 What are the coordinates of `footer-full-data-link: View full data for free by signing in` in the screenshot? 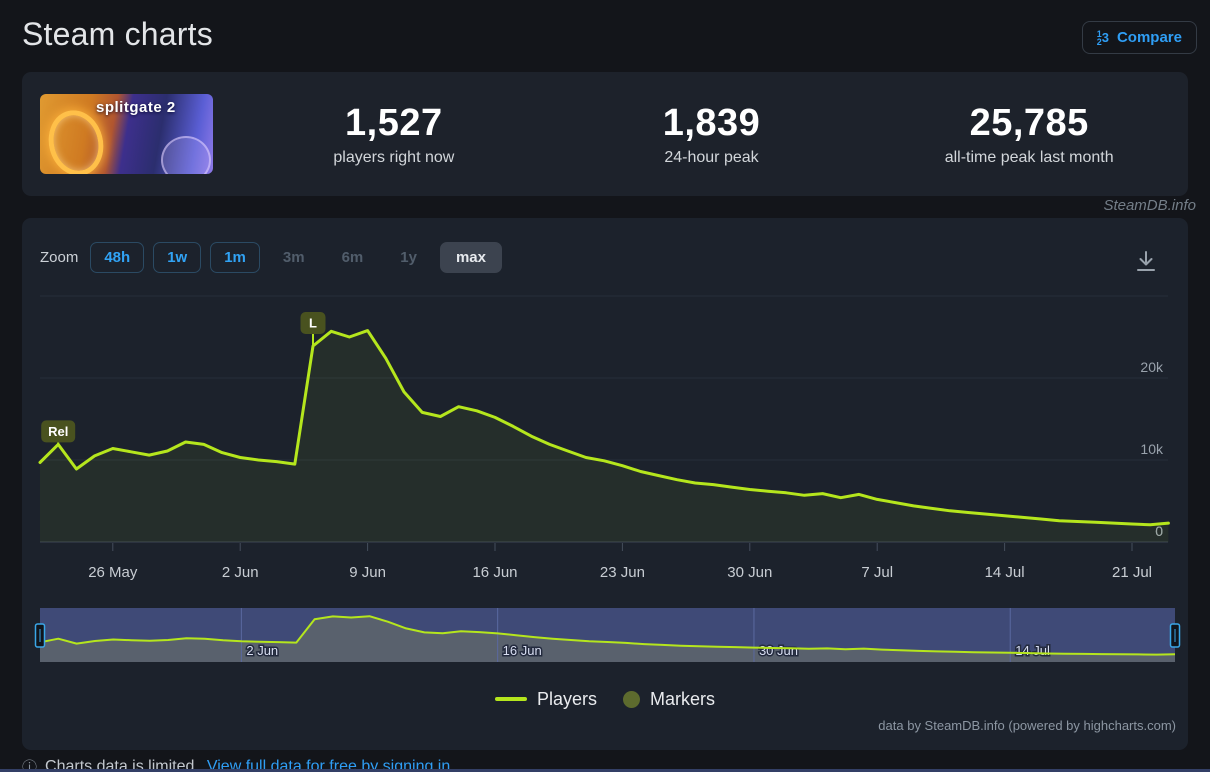 It's located at (328, 764).